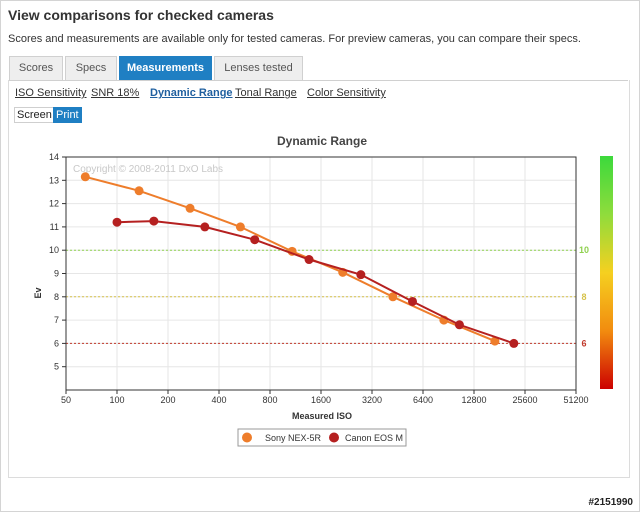 This screenshot has height=512, width=640. Describe the element at coordinates (318, 80) in the screenshot. I see `tab-divider` at that location.